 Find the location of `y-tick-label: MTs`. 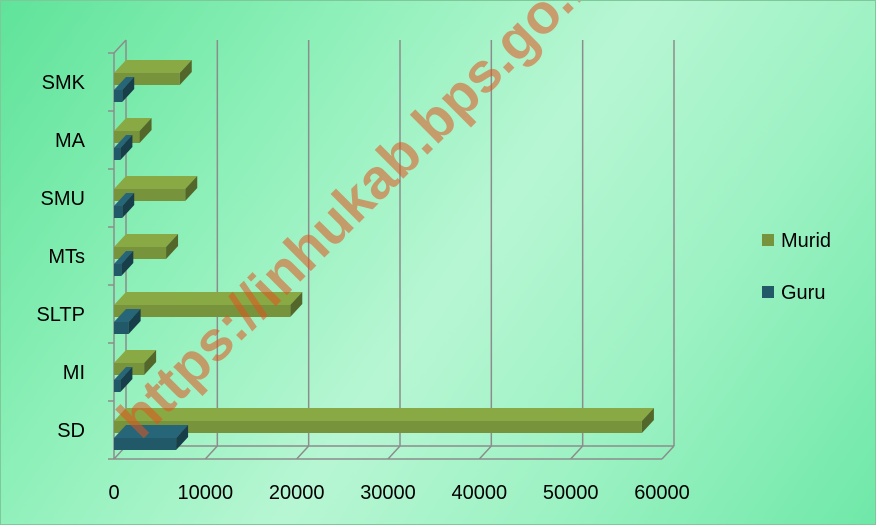

y-tick-label: MTs is located at coordinates (66, 257).